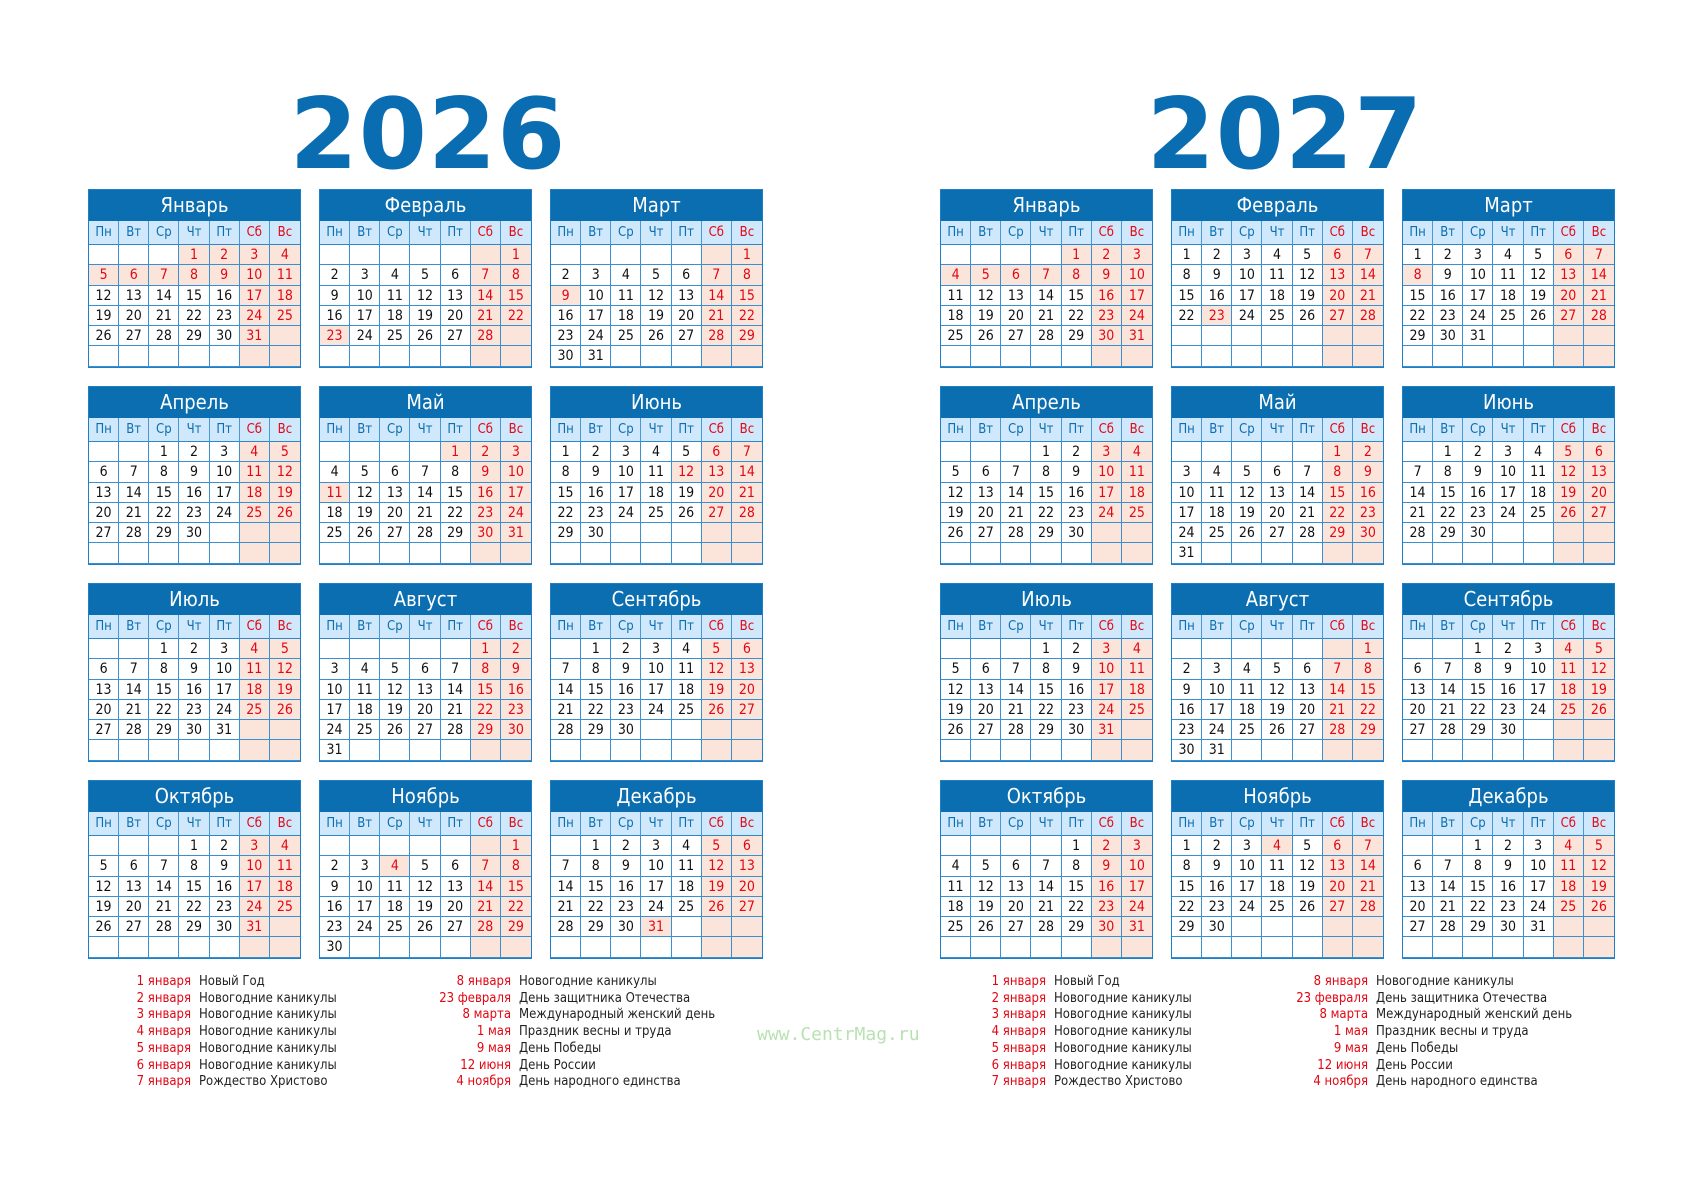 Image resolution: width=1703 pixels, height=1200 pixels. Describe the element at coordinates (1136, 846) in the screenshot. I see `day-cell: 3` at that location.